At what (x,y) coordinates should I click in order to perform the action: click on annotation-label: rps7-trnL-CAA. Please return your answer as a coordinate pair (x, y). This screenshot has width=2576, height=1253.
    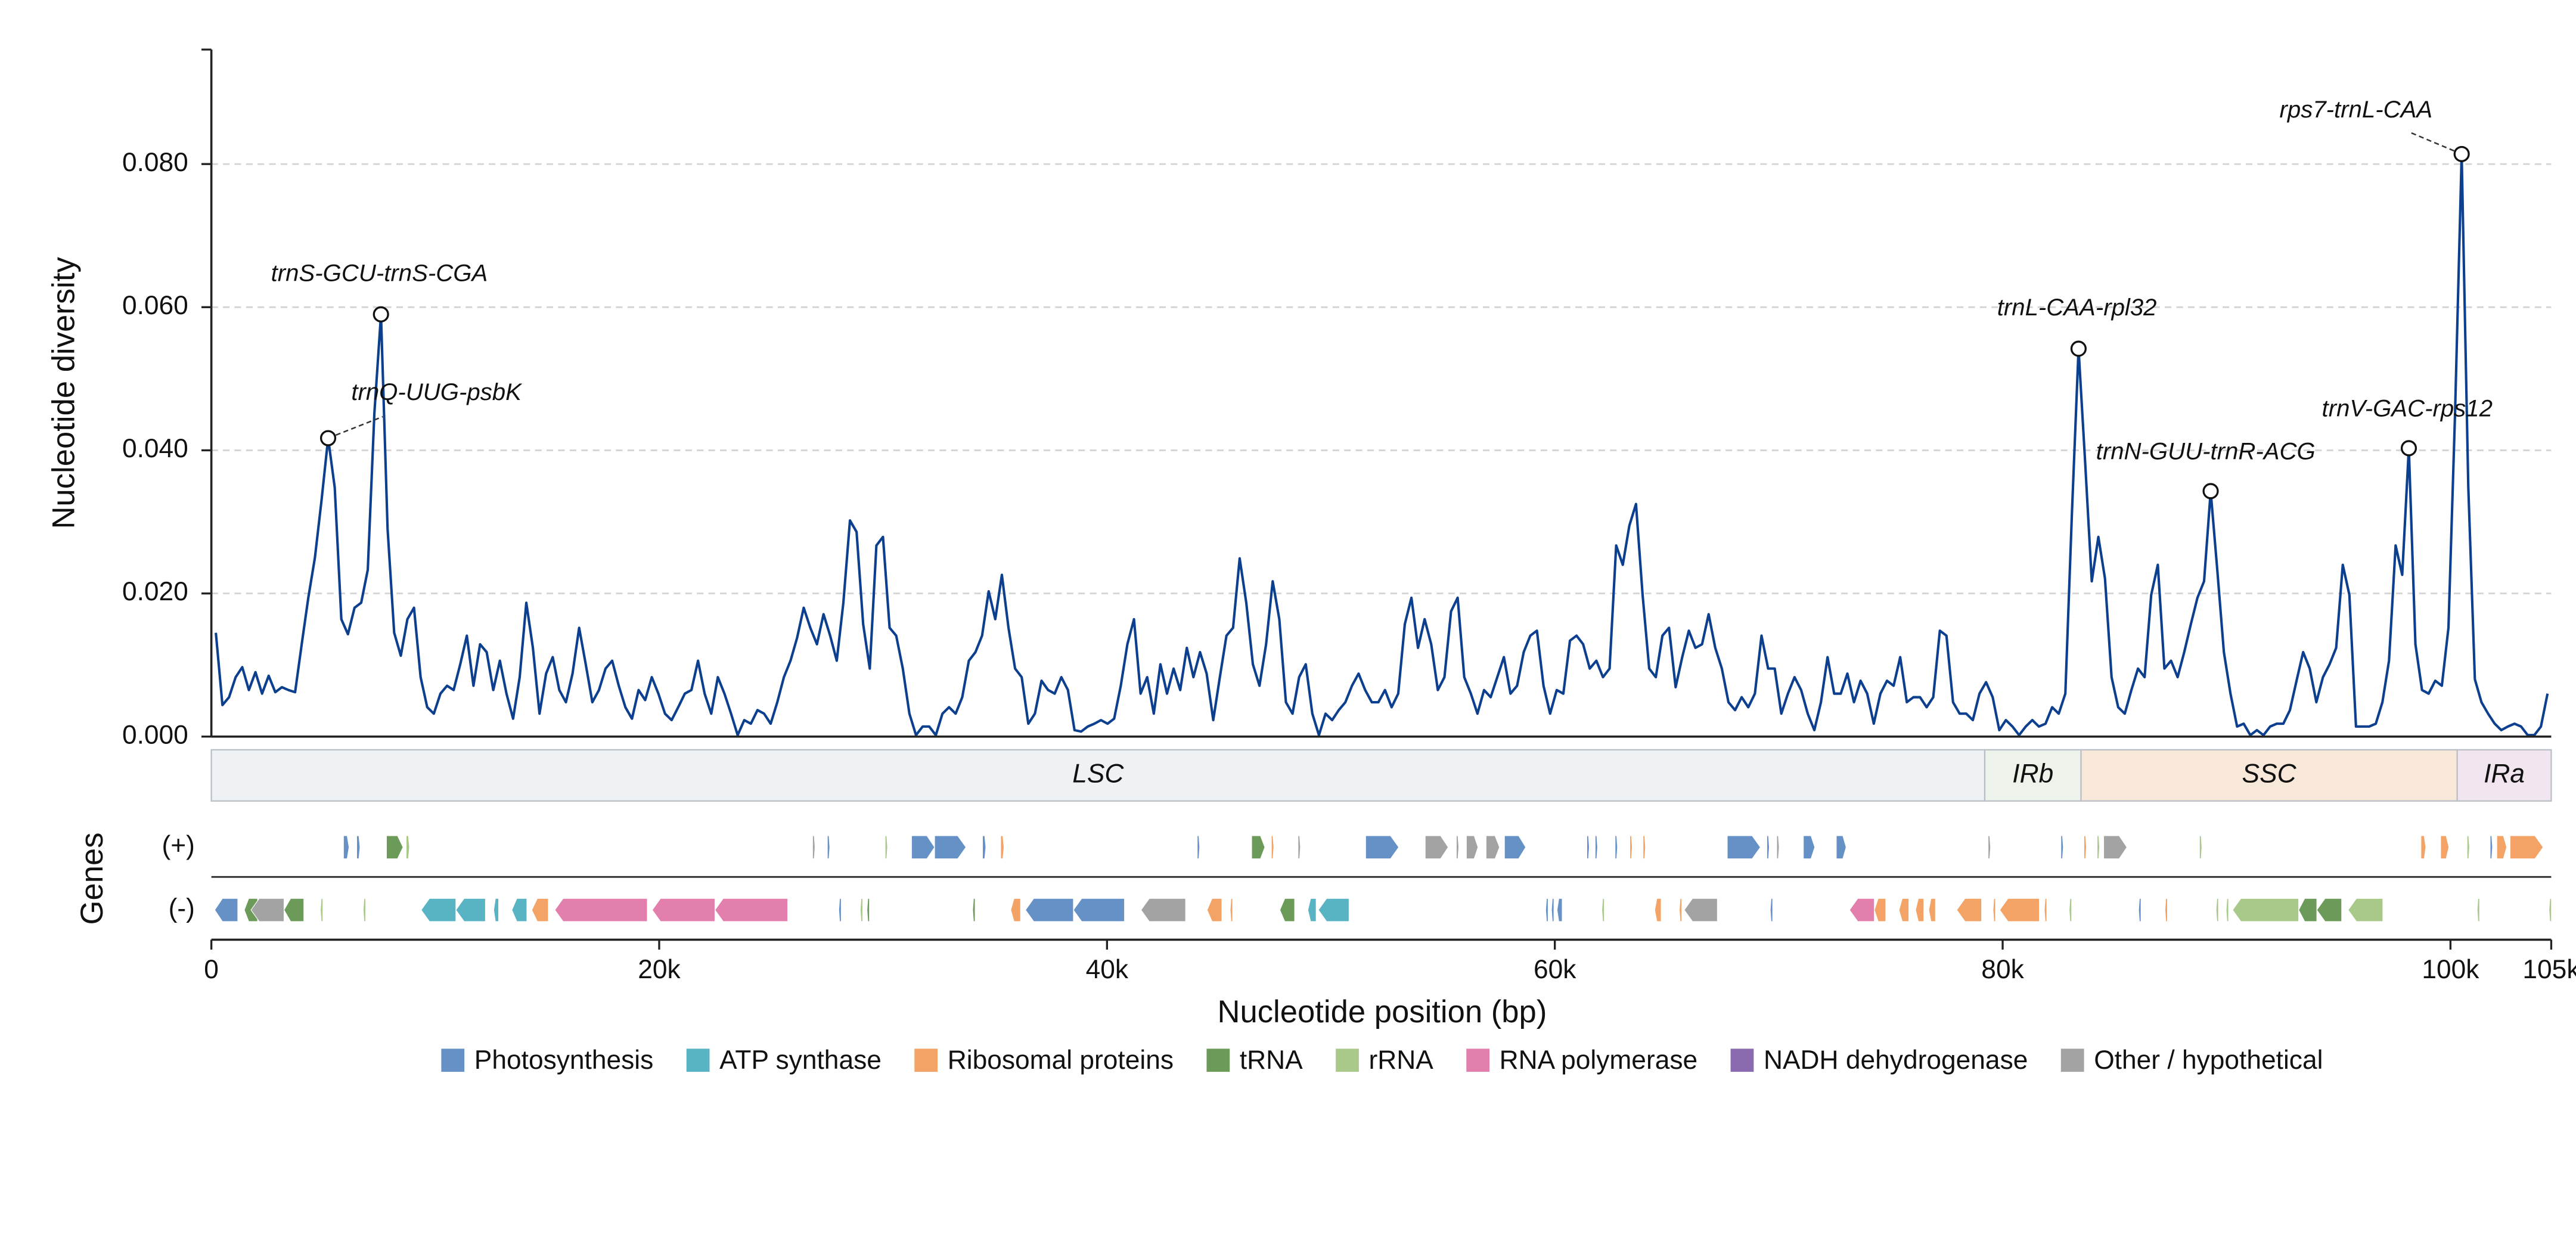
    Looking at the image, I should click on (2357, 109).